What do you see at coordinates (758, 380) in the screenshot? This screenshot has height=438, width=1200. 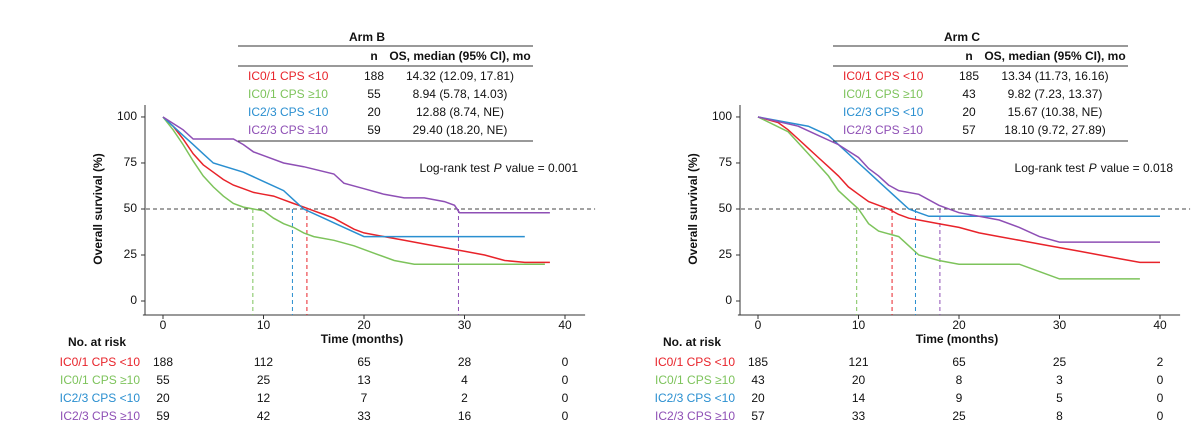 I see `risk-count: 43` at bounding box center [758, 380].